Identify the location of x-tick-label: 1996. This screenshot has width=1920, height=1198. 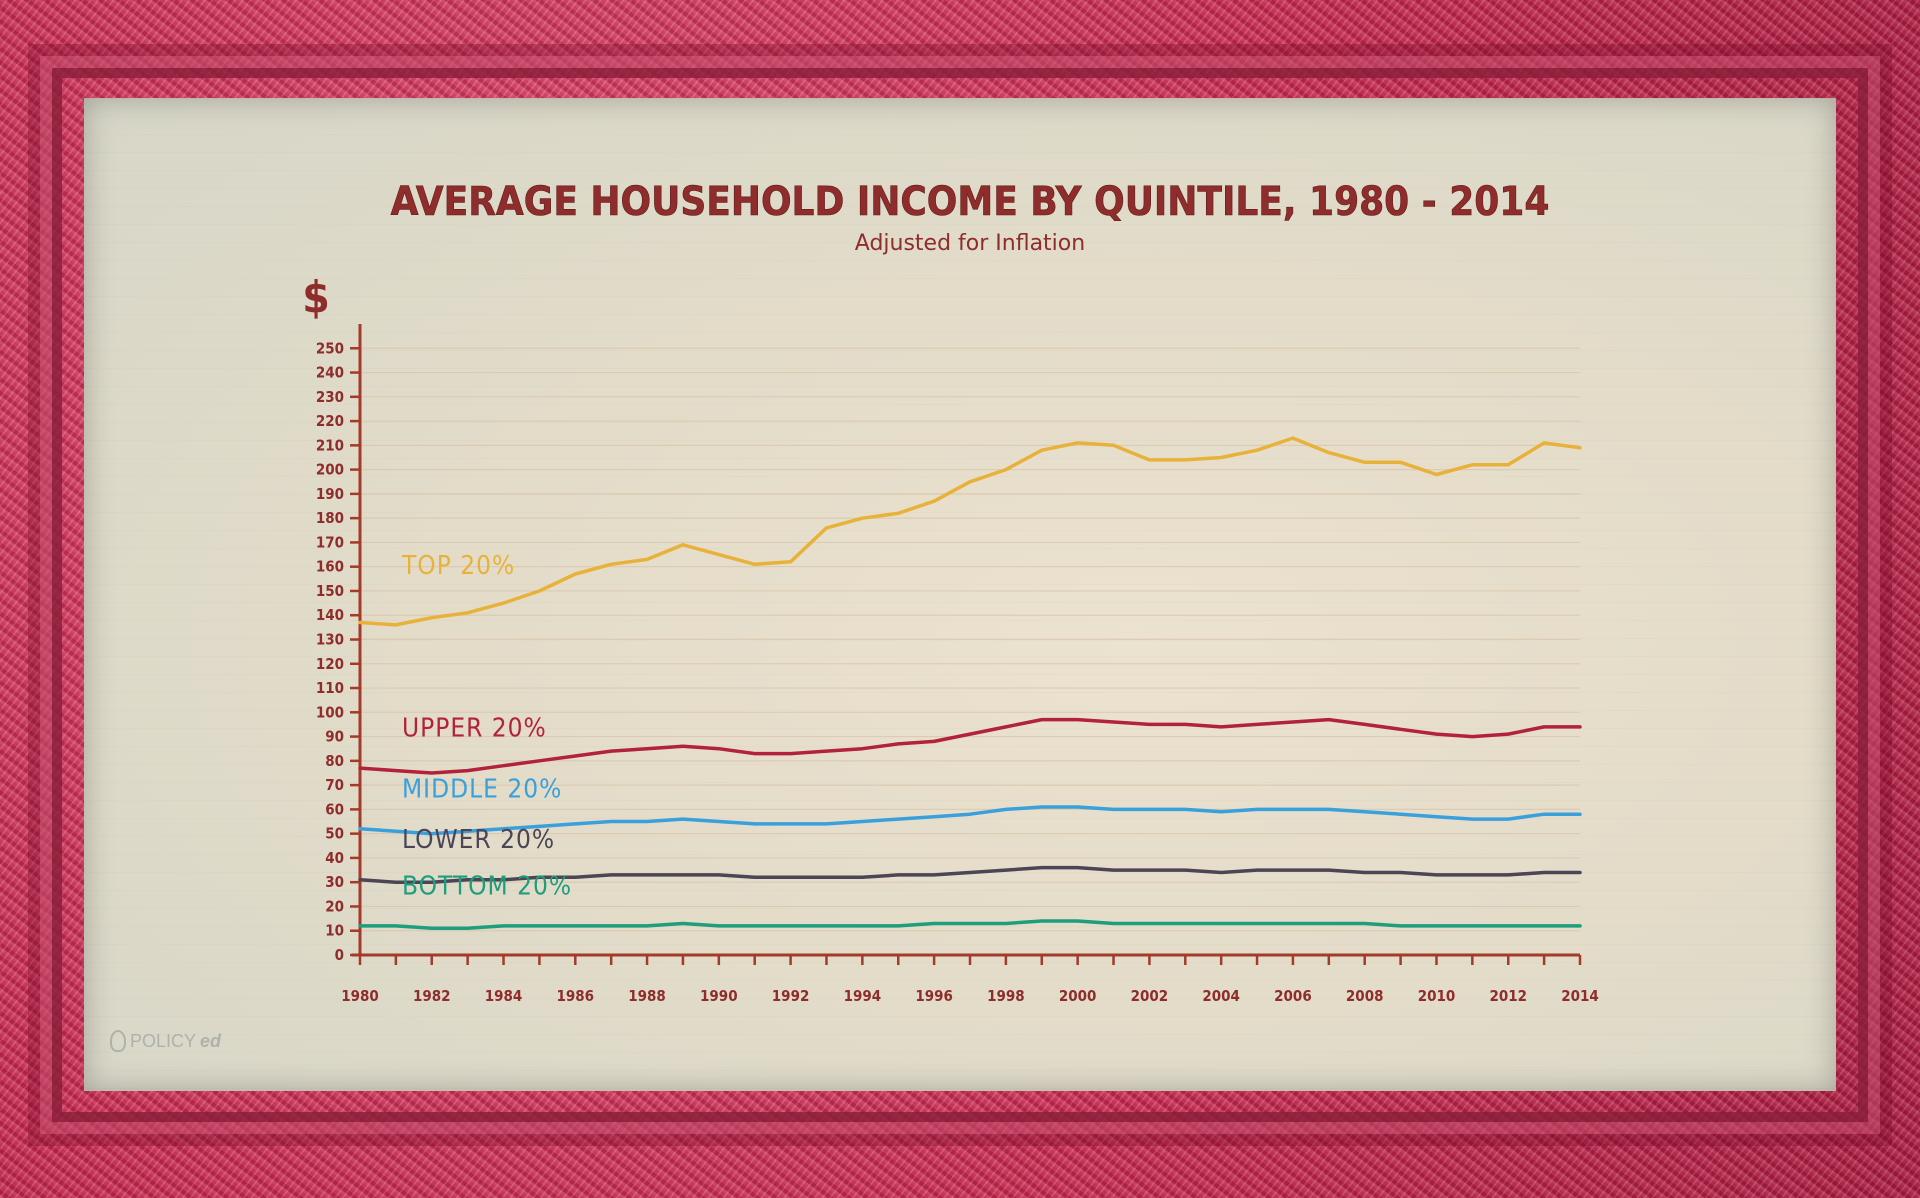
(934, 996).